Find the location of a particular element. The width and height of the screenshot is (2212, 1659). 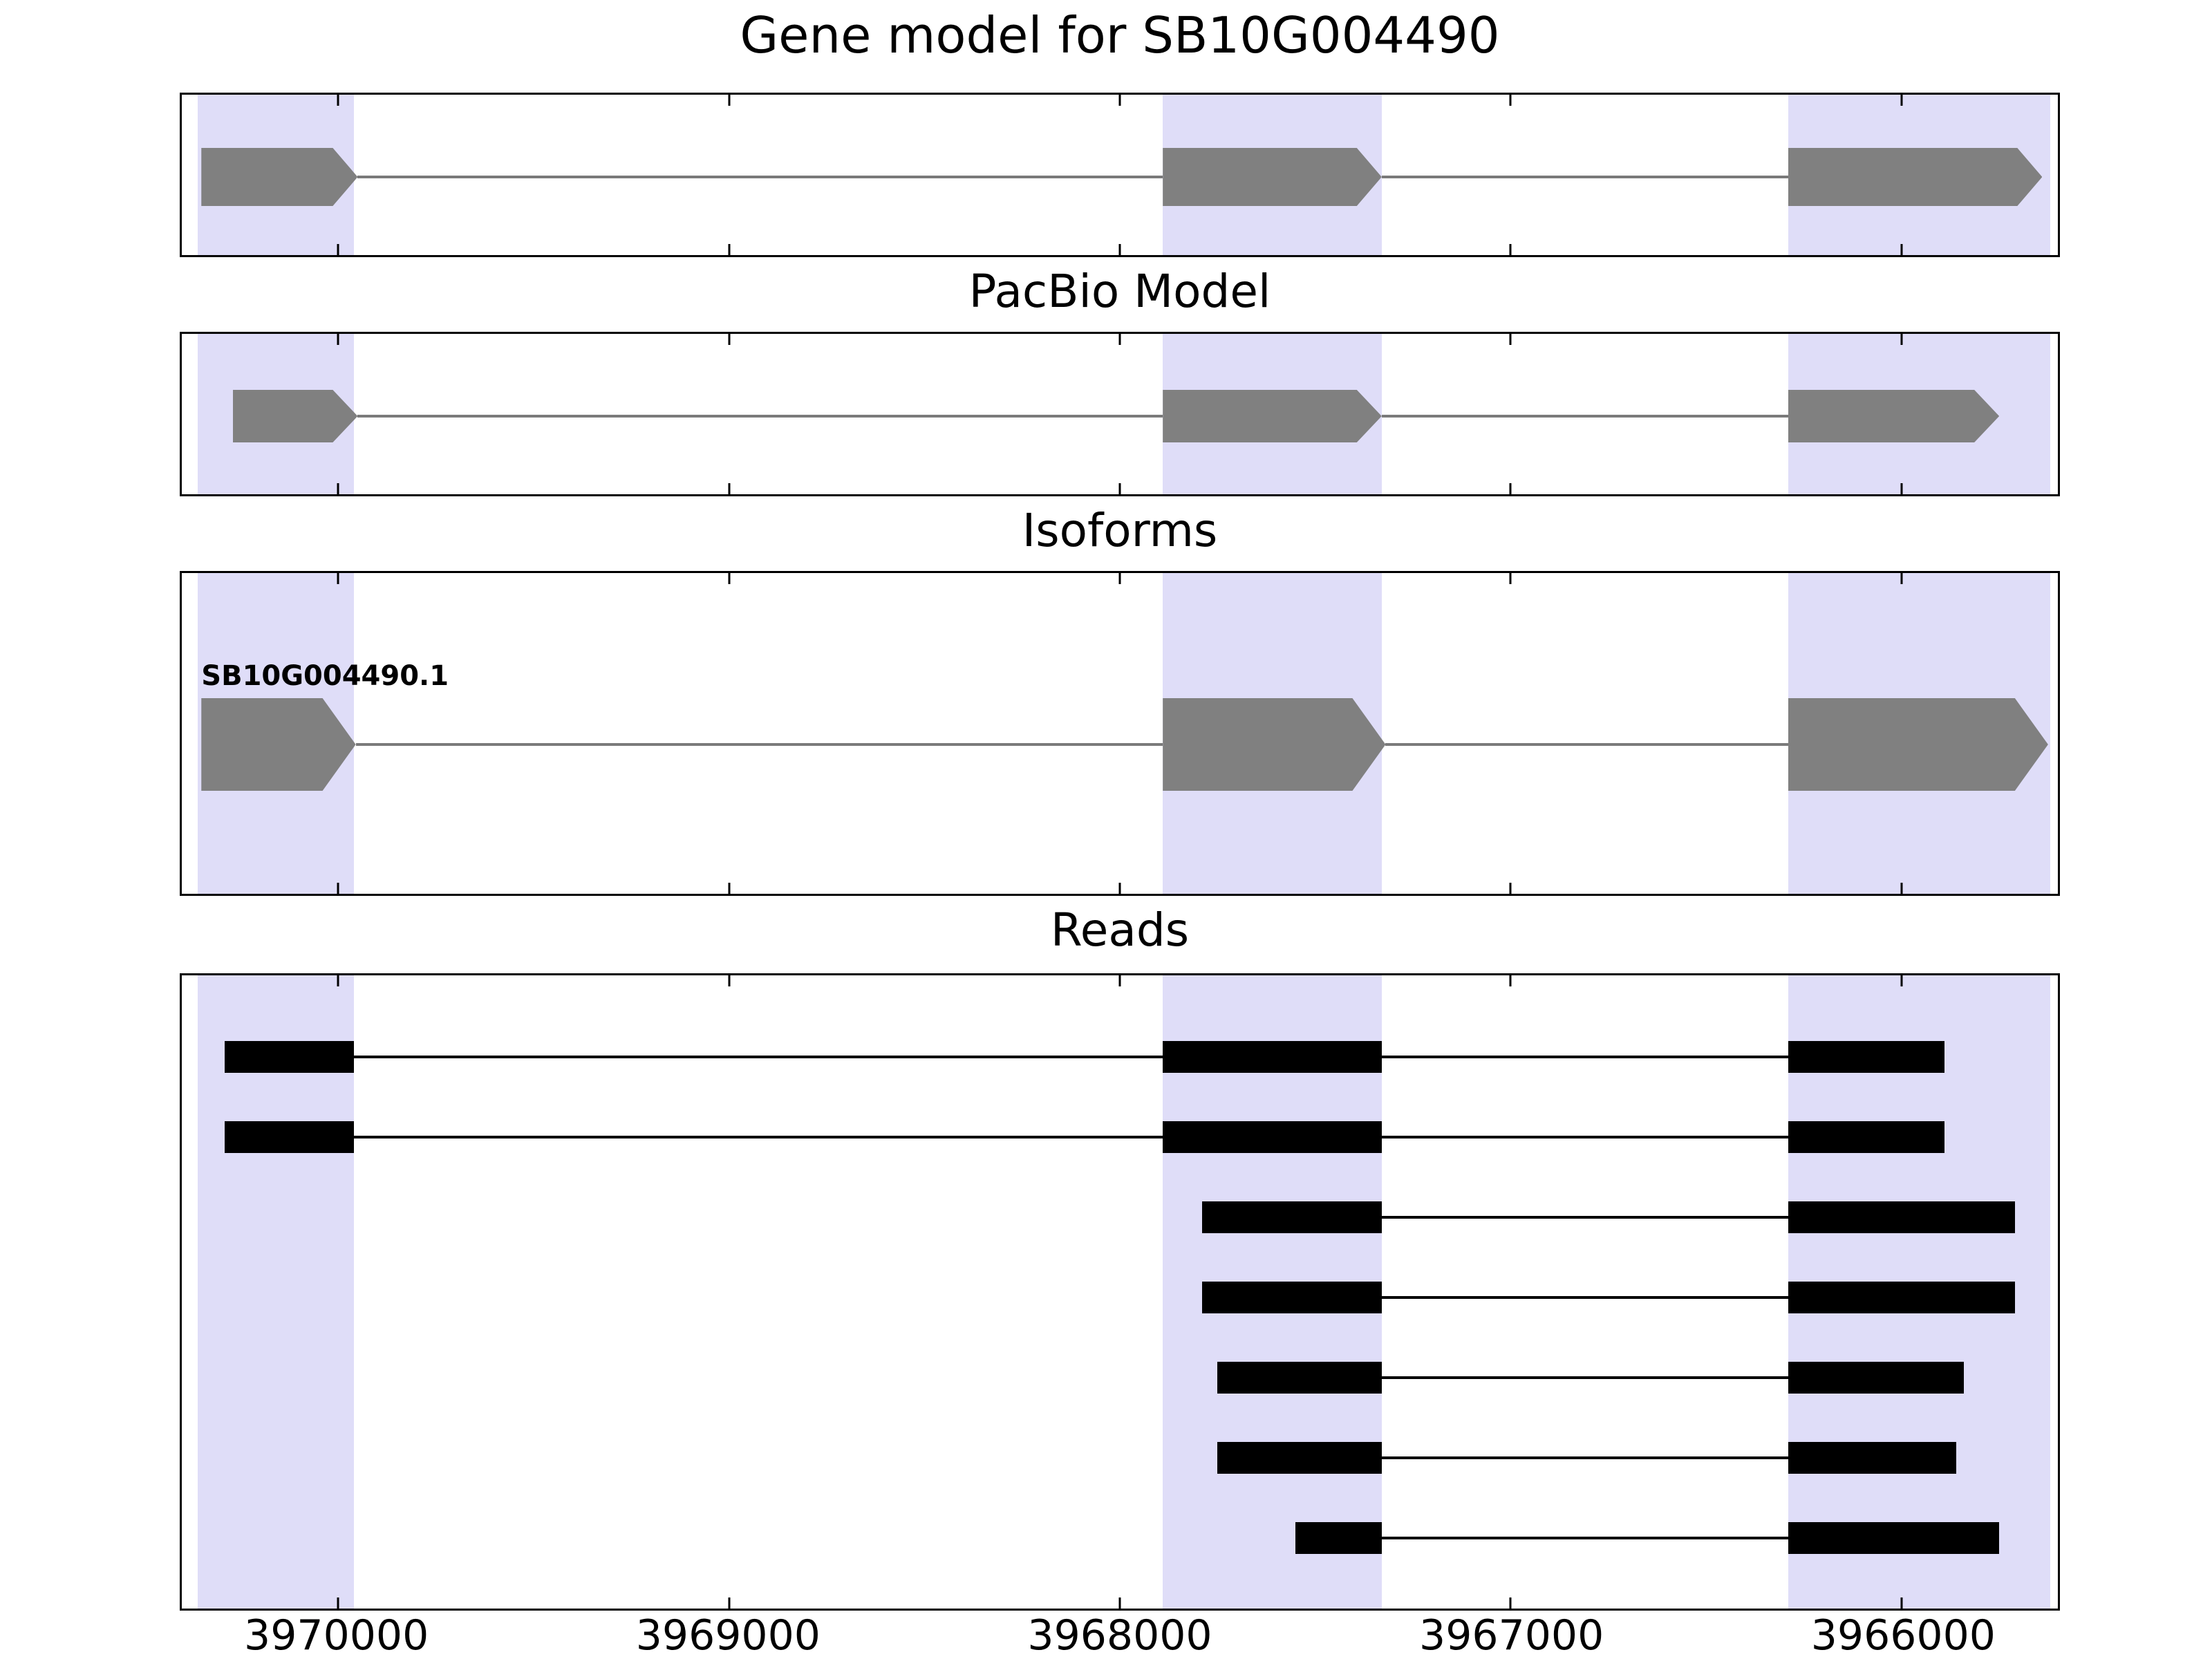

x-axis: 3970000 3969000 3968000 3967000 3966000 is located at coordinates (1120, 1637).